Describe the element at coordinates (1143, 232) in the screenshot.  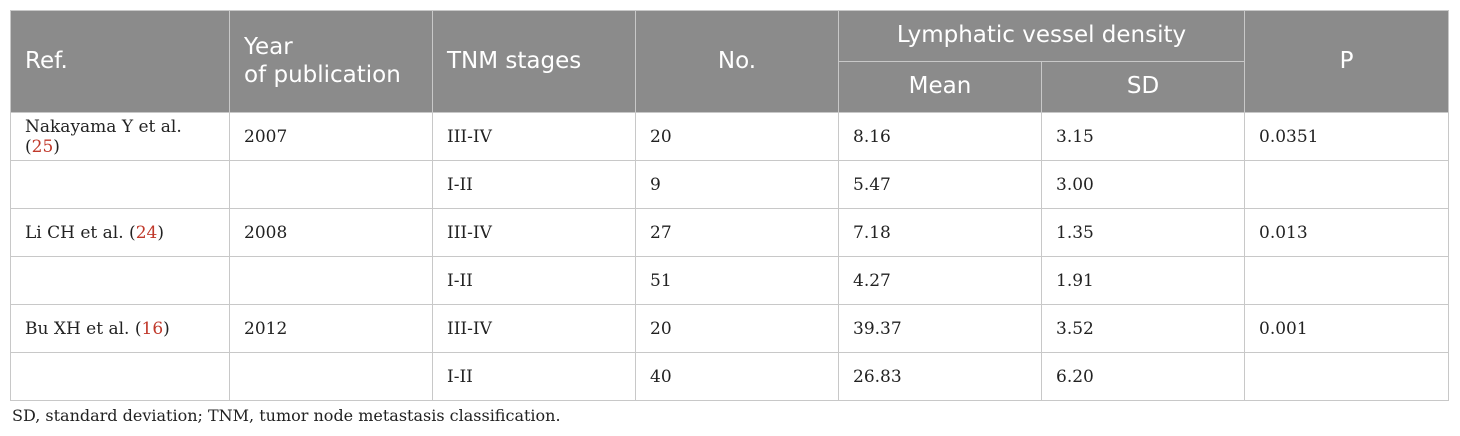
I see `cell-sd: 1.35` at that location.